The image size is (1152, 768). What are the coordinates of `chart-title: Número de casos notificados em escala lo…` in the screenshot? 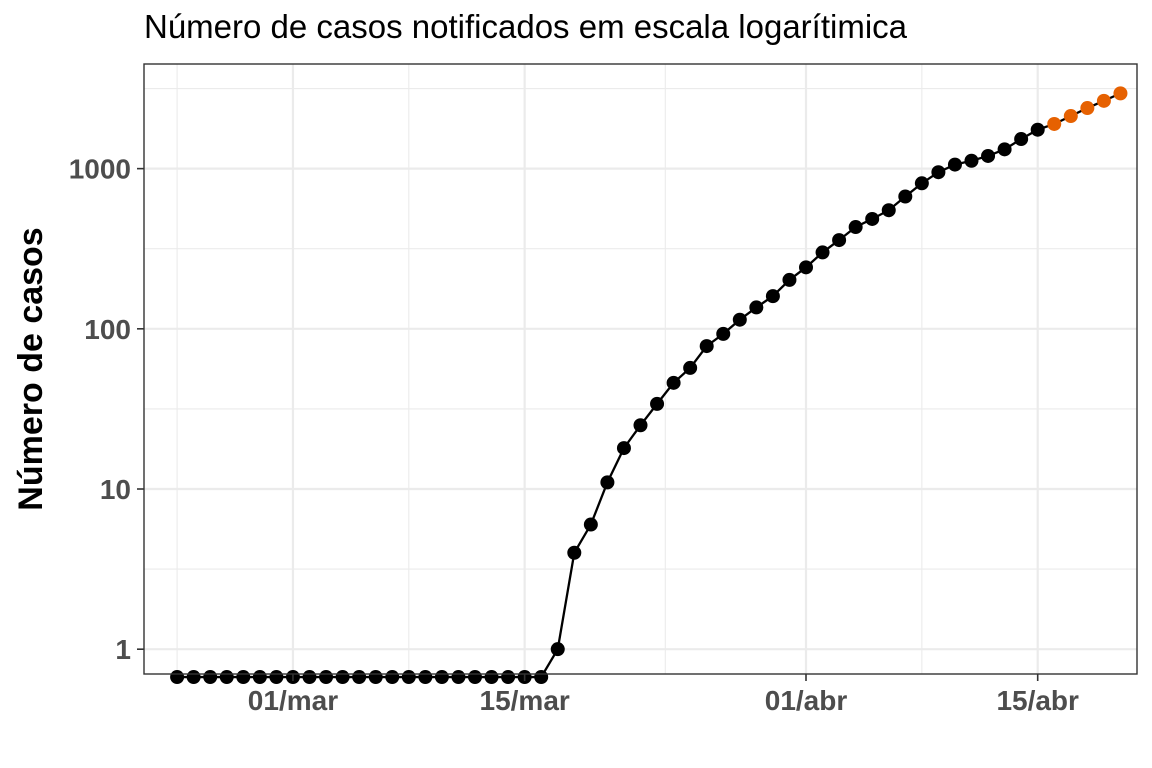 It's located at (526, 26).